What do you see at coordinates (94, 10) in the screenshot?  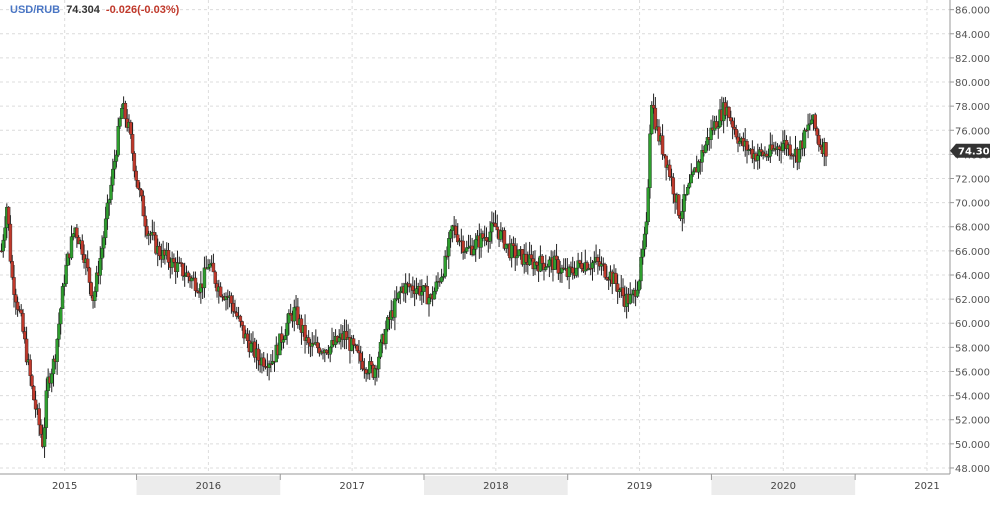 I see `quote-header: USD/RUB 74.304 -0.026(-0.03%)` at bounding box center [94, 10].